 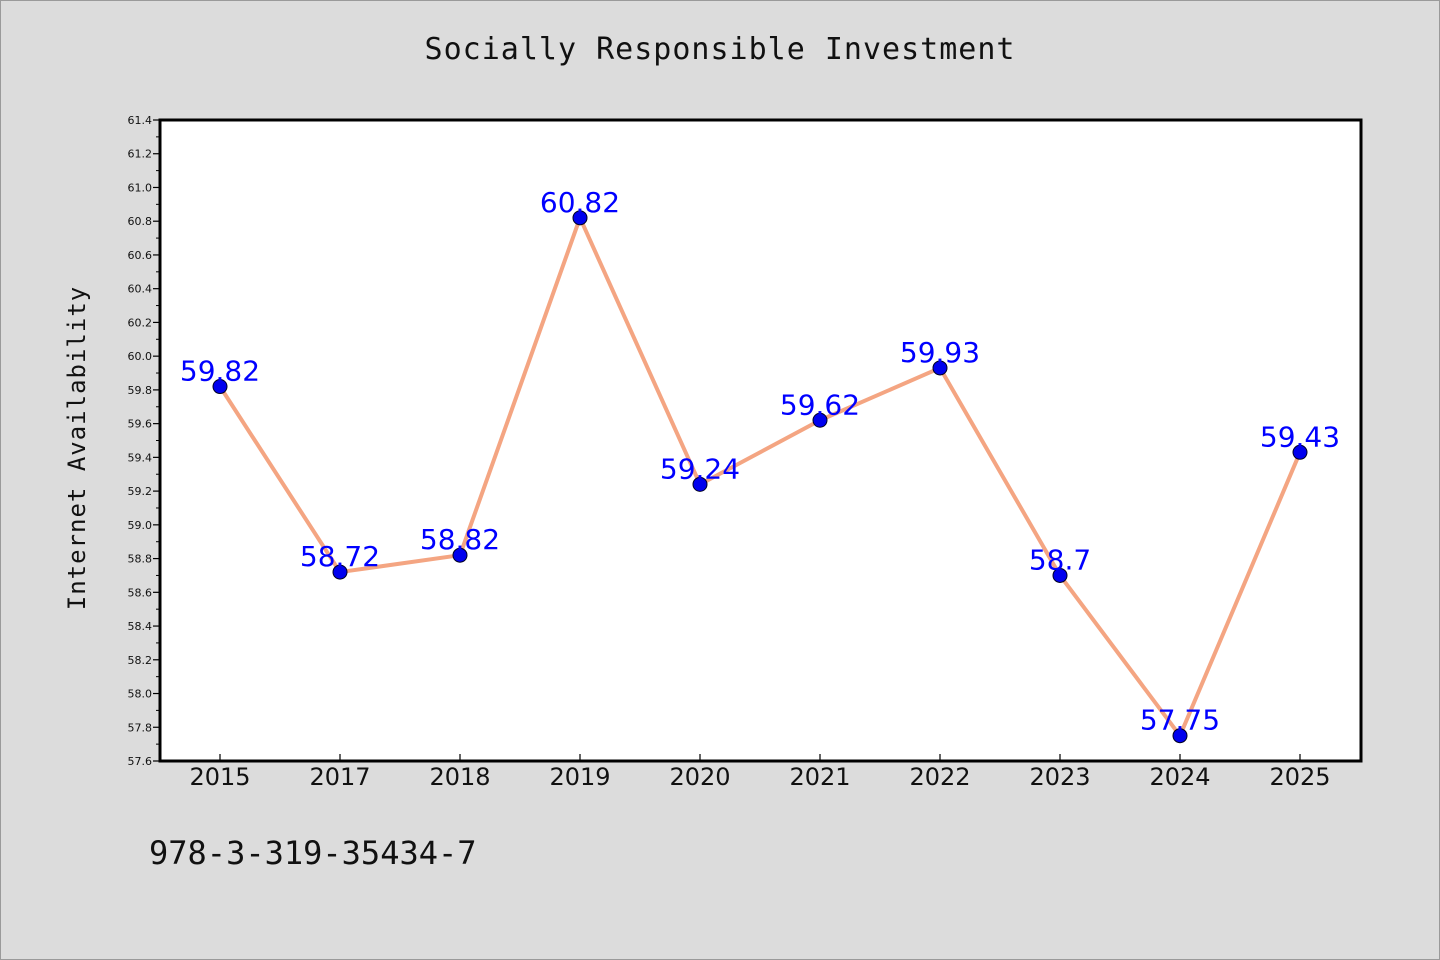 What do you see at coordinates (140, 356) in the screenshot?
I see `y-tick-label: 60.0` at bounding box center [140, 356].